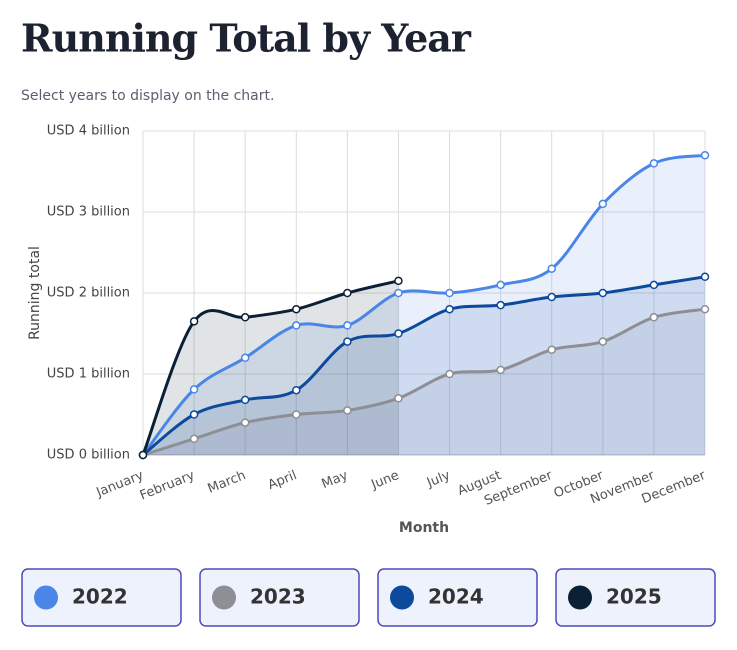 This screenshot has height=650, width=737. I want to click on x-tick-label: January, so click(120, 484).